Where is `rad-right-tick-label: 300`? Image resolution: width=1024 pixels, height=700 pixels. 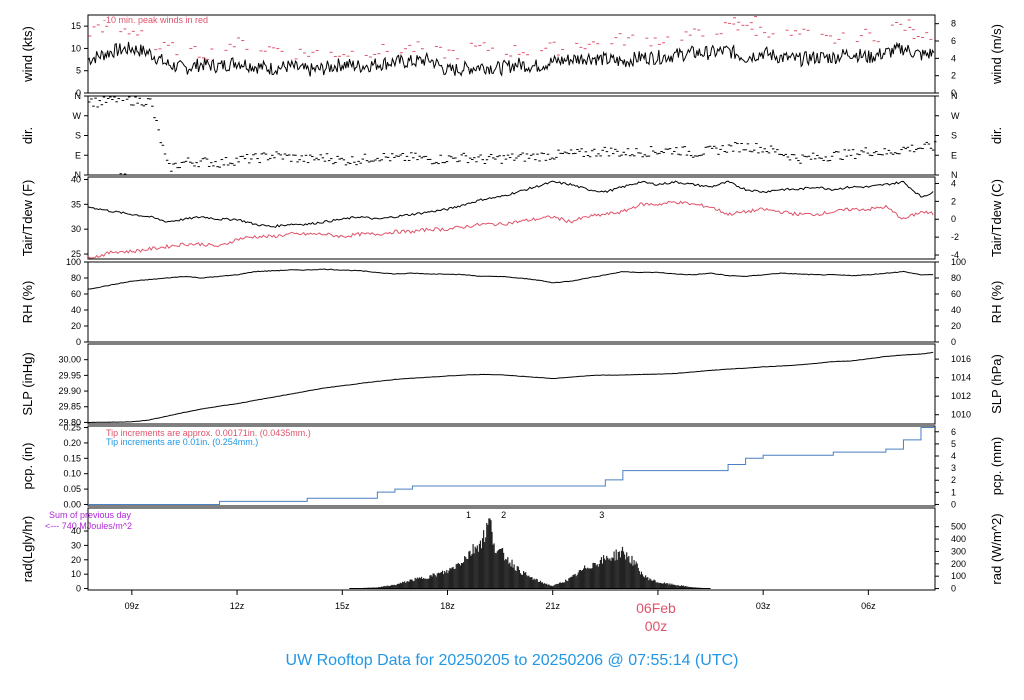
rad-right-tick-label: 300 is located at coordinates (958, 551).